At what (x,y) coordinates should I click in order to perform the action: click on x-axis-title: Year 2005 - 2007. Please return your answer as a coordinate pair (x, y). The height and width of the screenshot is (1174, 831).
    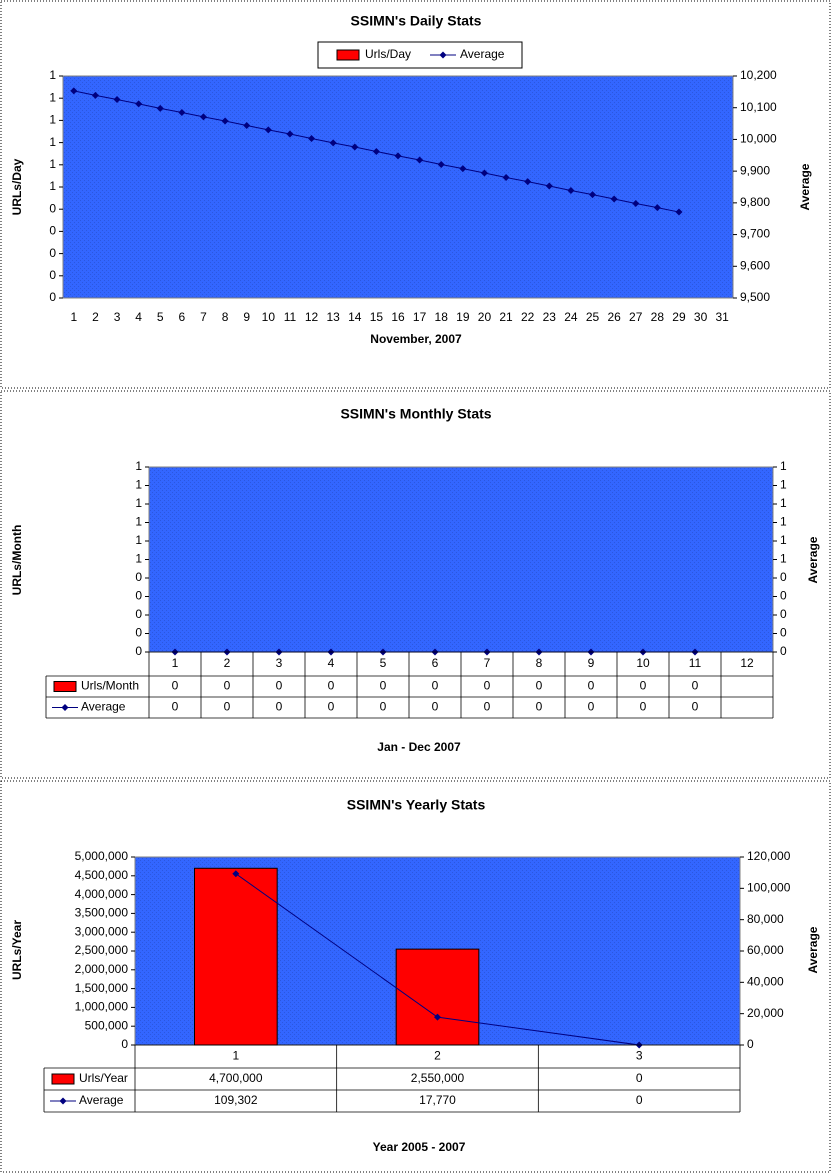
    Looking at the image, I should click on (419, 1147).